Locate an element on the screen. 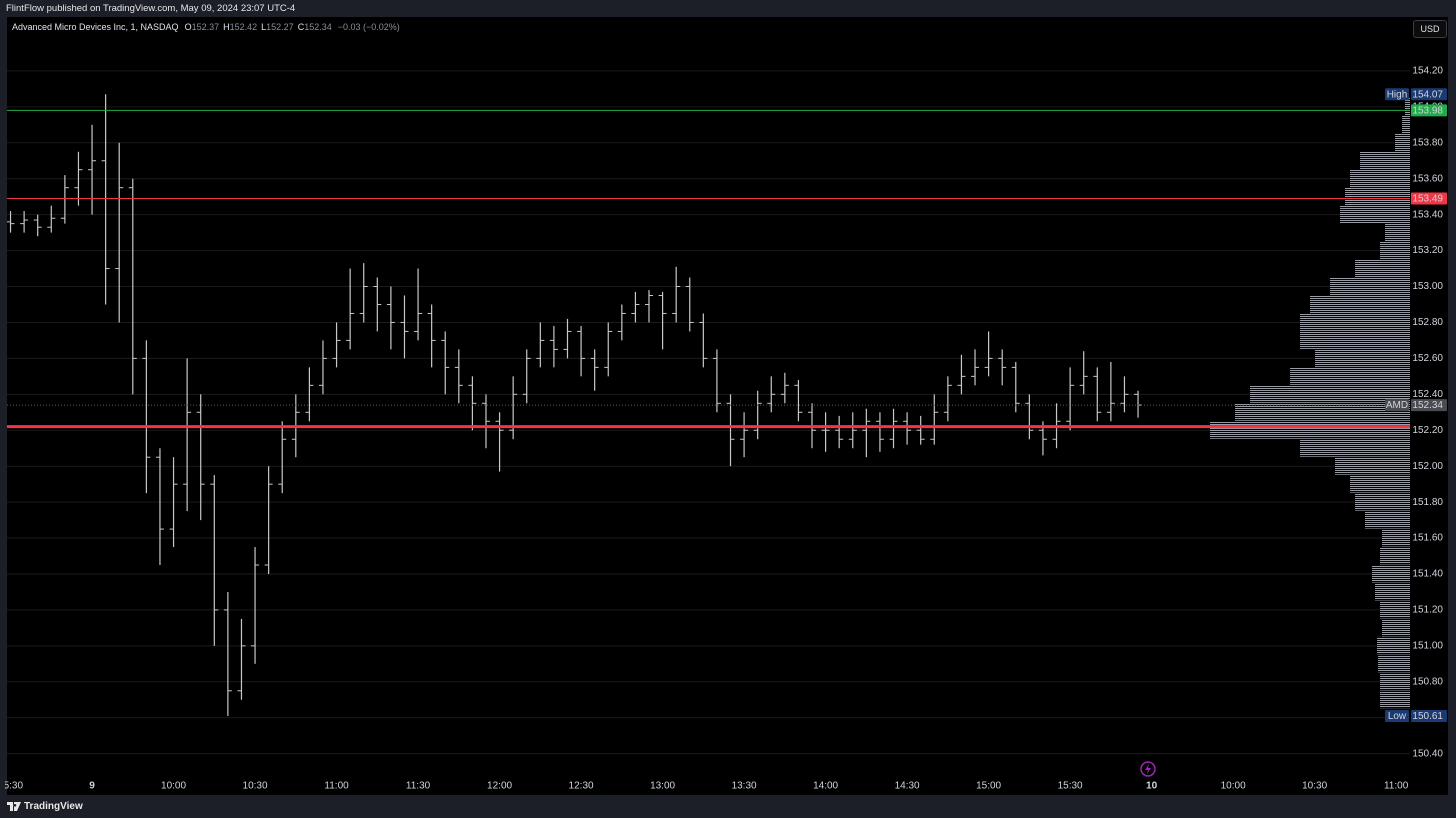 The width and height of the screenshot is (1456, 818). ohlc-key: C is located at coordinates (301, 27).